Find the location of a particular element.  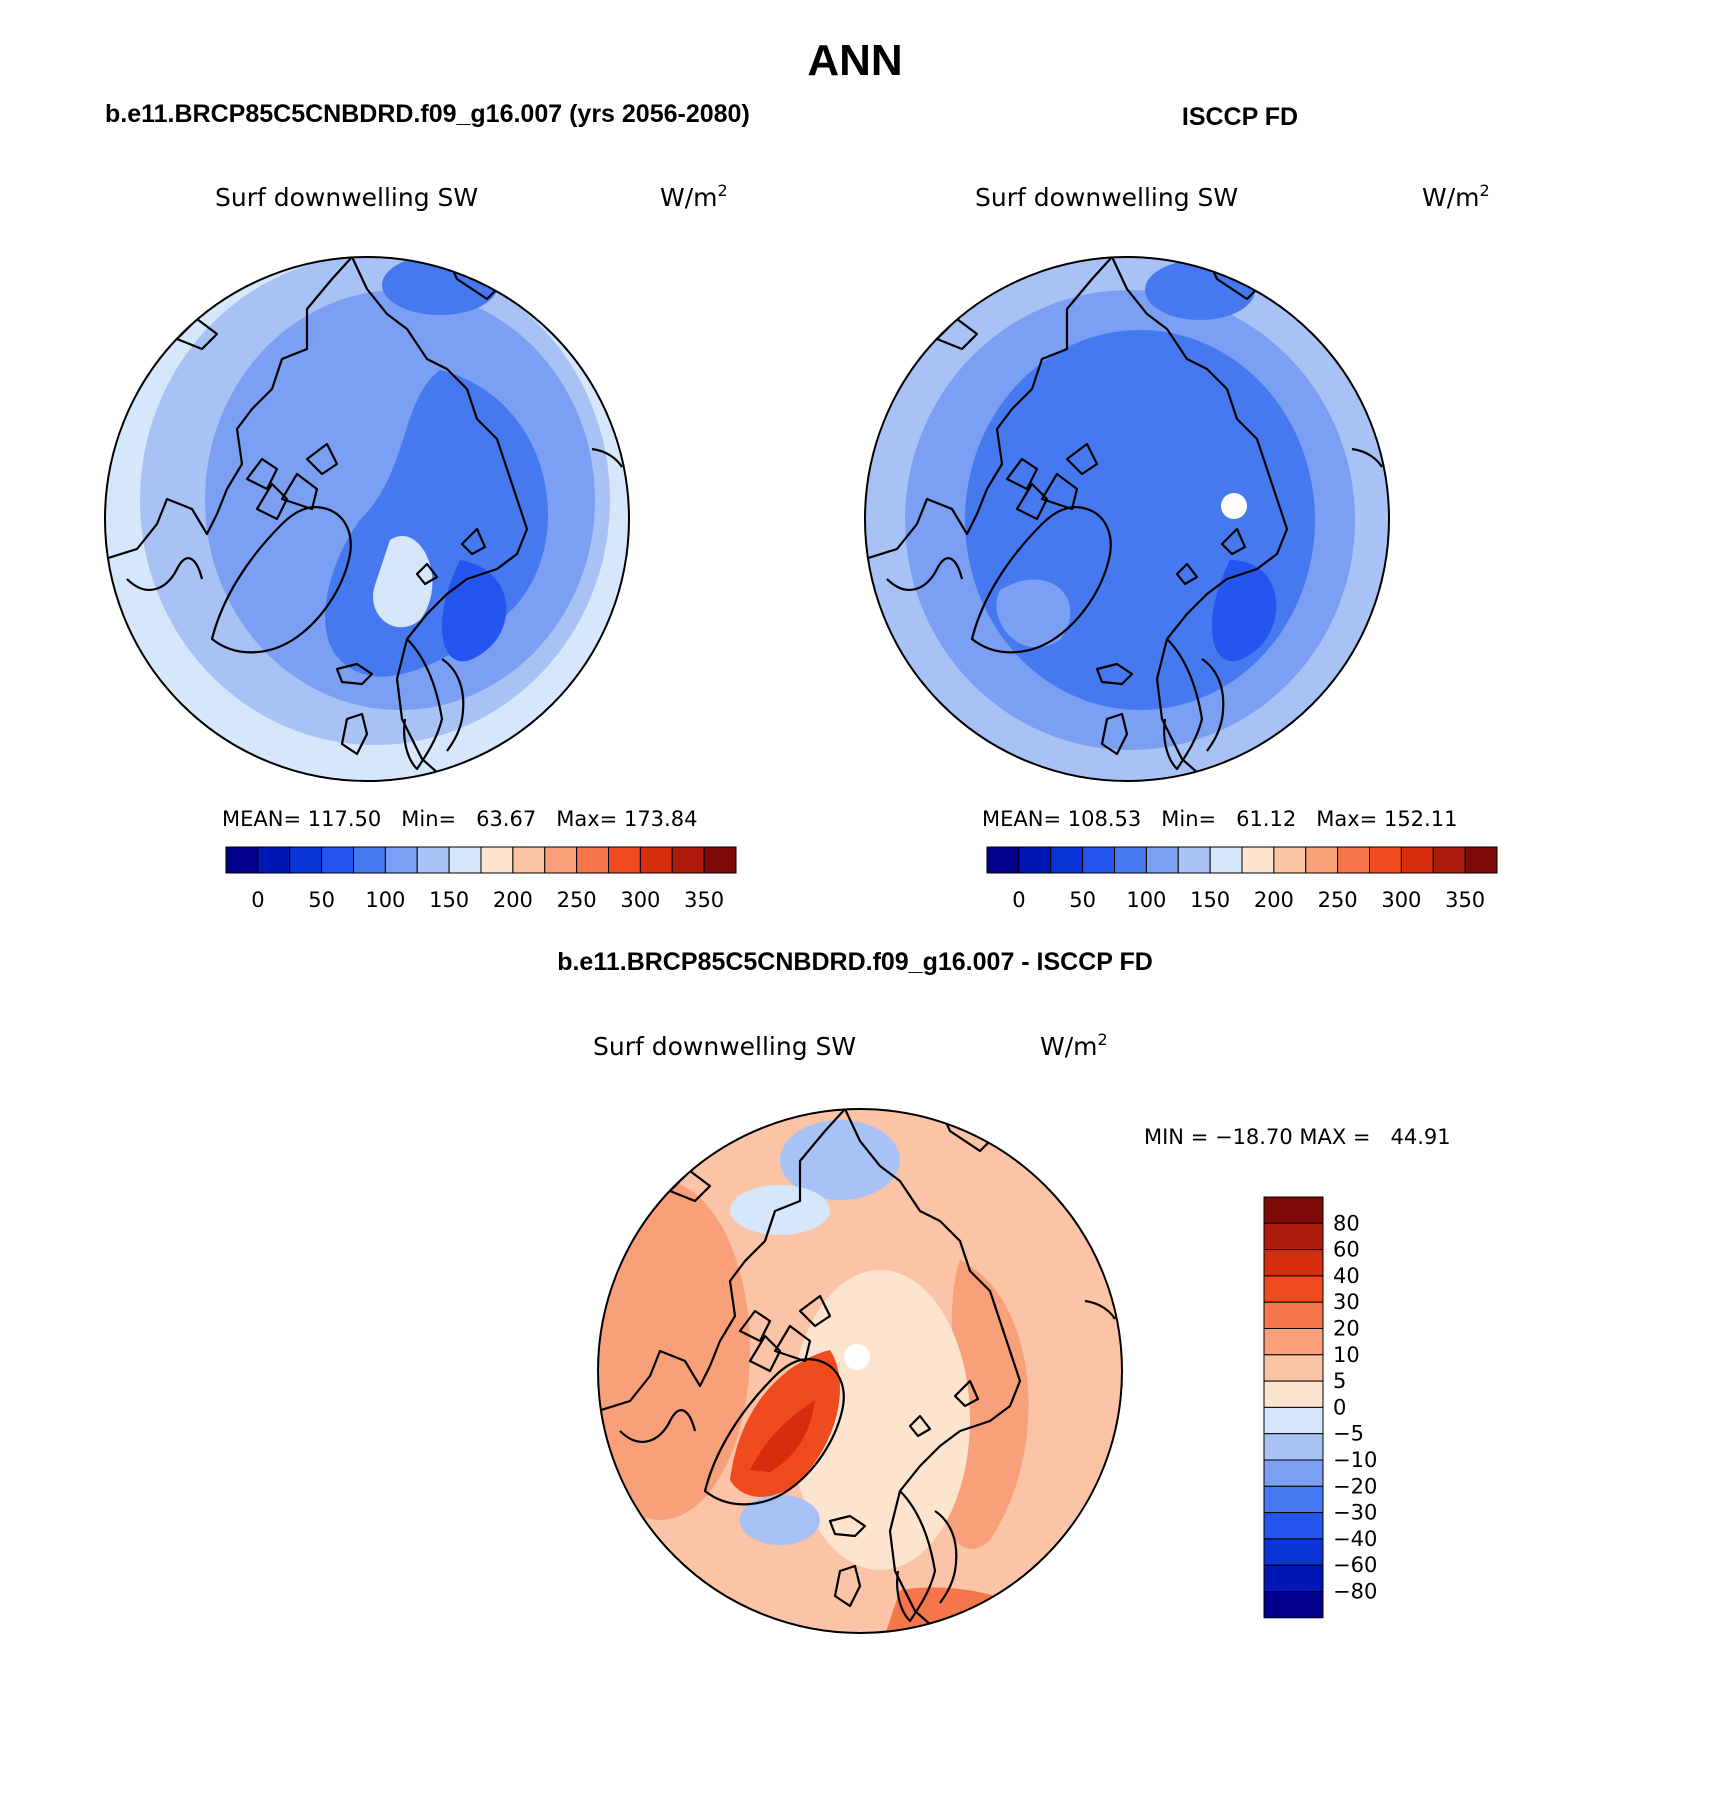

colorbar-tick-label: −60 is located at coordinates (1355, 1565).